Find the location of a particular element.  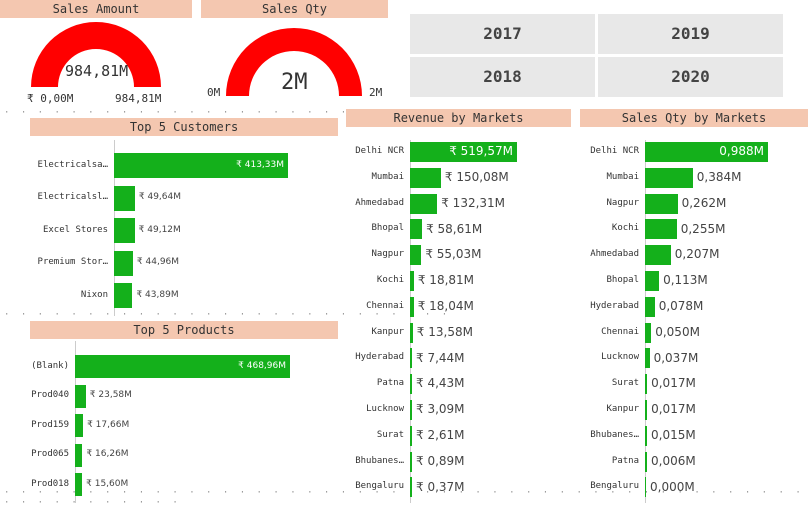

year-2020-button: 2020 is located at coordinates (690, 77).